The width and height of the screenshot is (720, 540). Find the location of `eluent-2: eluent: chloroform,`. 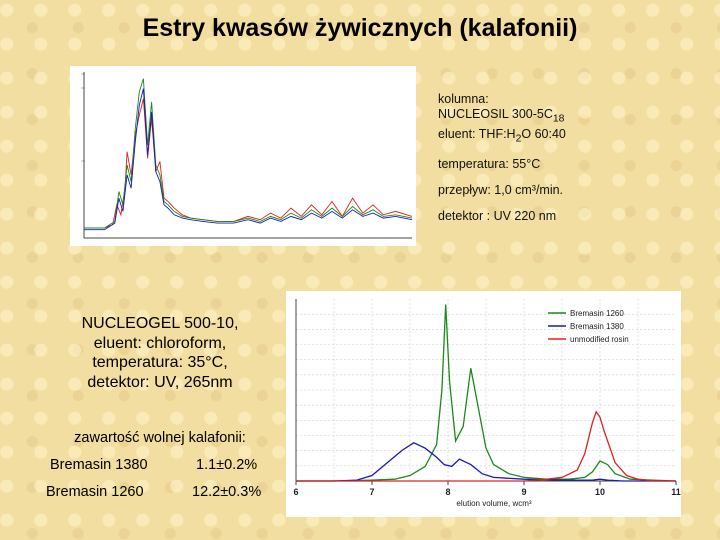

eluent-2: eluent: chloroform, is located at coordinates (160, 343).